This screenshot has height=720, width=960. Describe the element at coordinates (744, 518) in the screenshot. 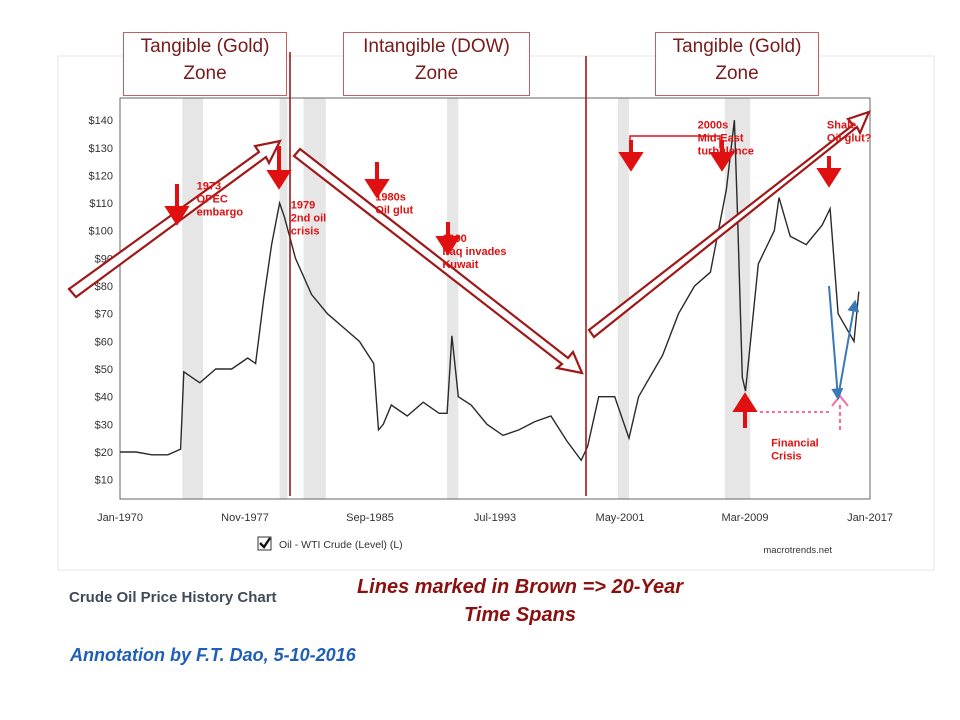

I see `x-tick-label: Mar-2009` at that location.